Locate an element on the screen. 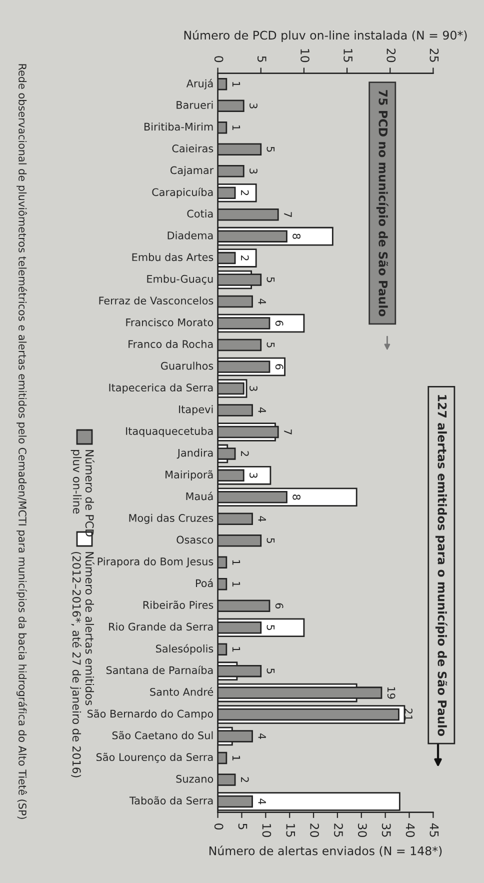 This screenshot has height=883, width=484. y-tick-label: Carapicuíba is located at coordinates (182, 193).